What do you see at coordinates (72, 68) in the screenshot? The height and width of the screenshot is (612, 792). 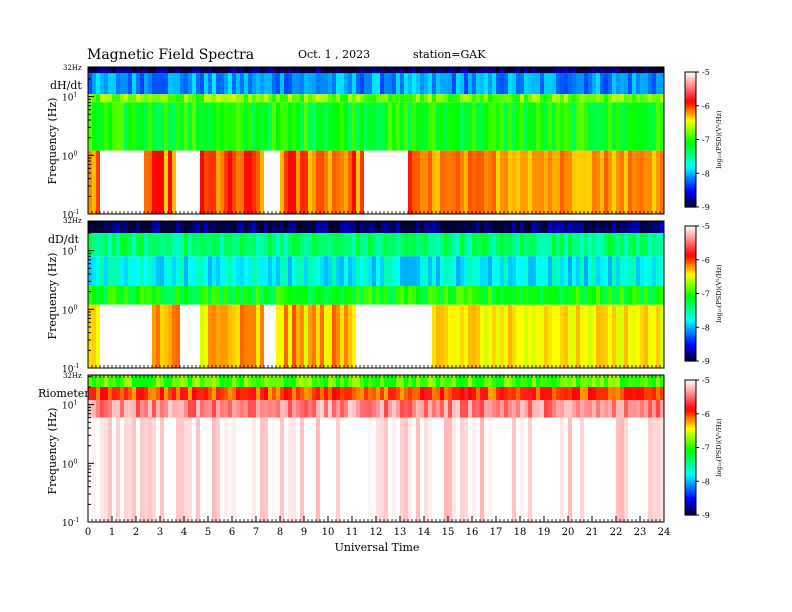 I see `top-freq-label-1: 32Hz` at bounding box center [72, 68].